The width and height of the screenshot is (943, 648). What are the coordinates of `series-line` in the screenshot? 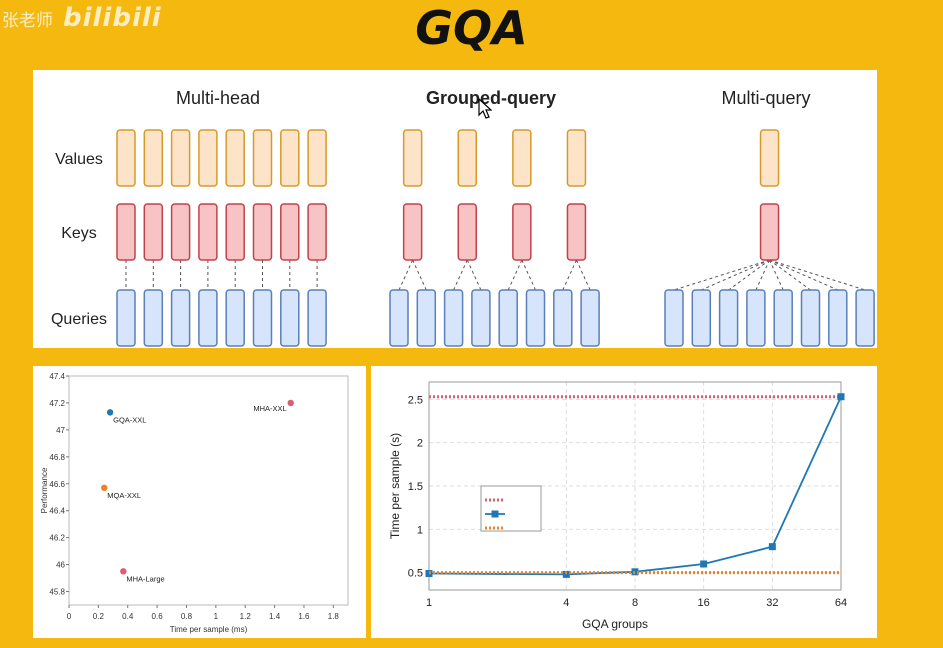 It's located at (635, 486).